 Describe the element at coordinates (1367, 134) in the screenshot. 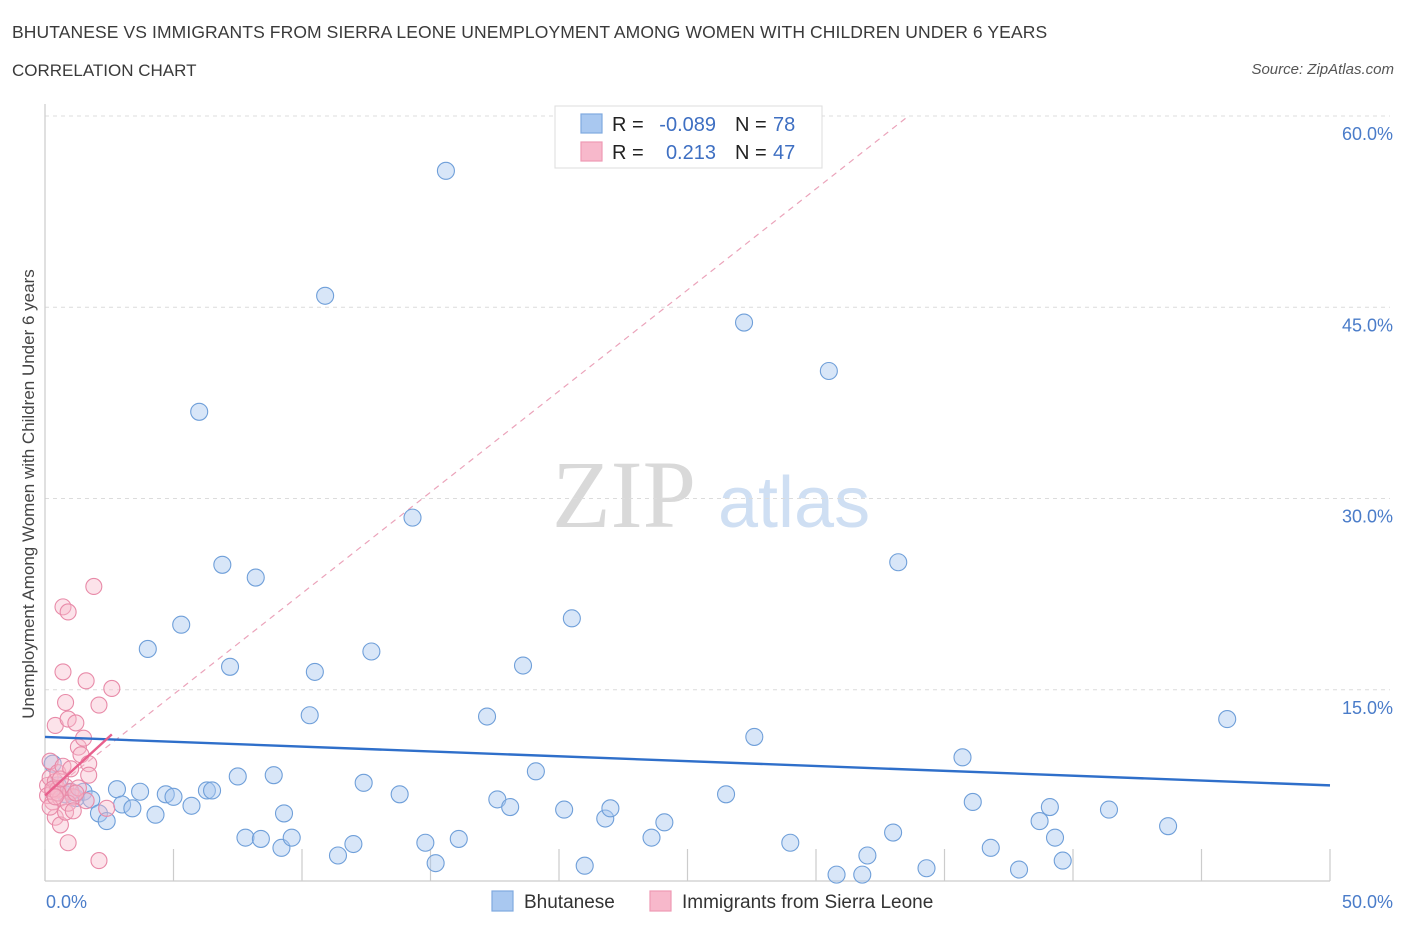

I see `y-tick-label: 60.0%` at that location.